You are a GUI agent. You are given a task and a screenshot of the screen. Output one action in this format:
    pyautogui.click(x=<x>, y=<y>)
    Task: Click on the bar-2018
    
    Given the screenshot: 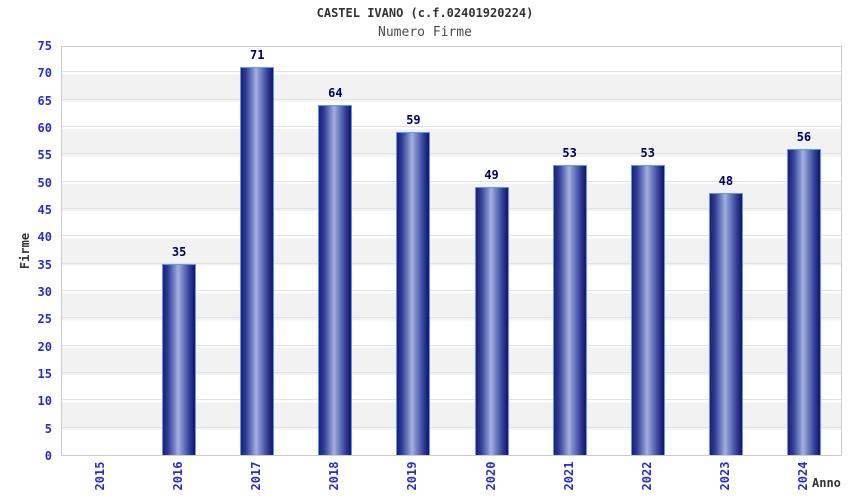 What is the action you would take?
    pyautogui.click(x=335, y=280)
    